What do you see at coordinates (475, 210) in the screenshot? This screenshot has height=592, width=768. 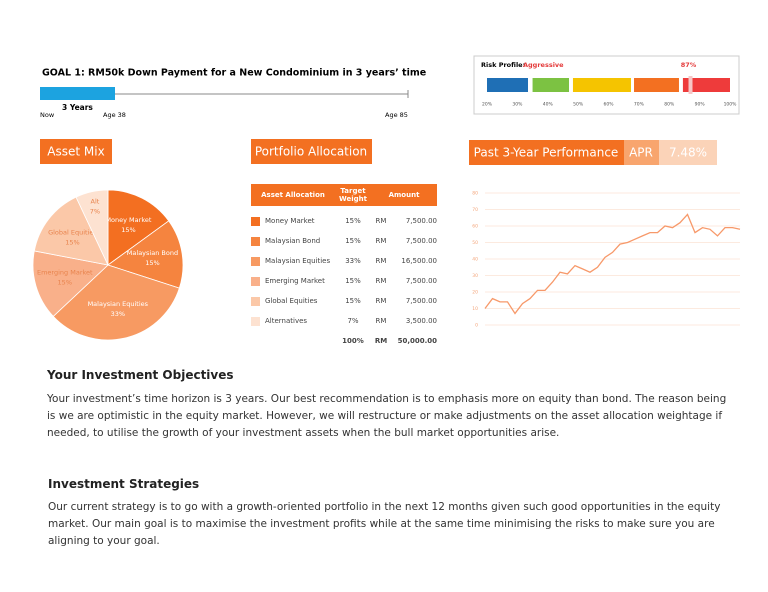 I see `y-tick-label: 70` at bounding box center [475, 210].